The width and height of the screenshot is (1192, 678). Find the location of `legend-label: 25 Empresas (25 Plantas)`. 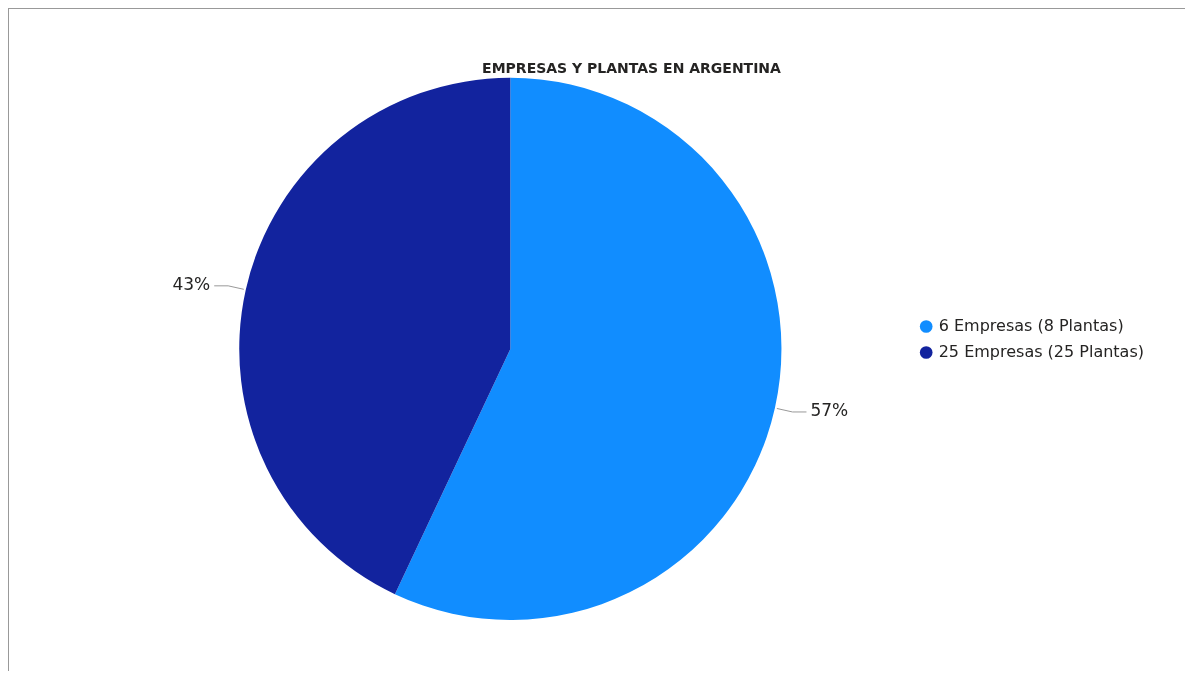

legend-label: 25 Empresas (25 Plantas) is located at coordinates (1041, 351).